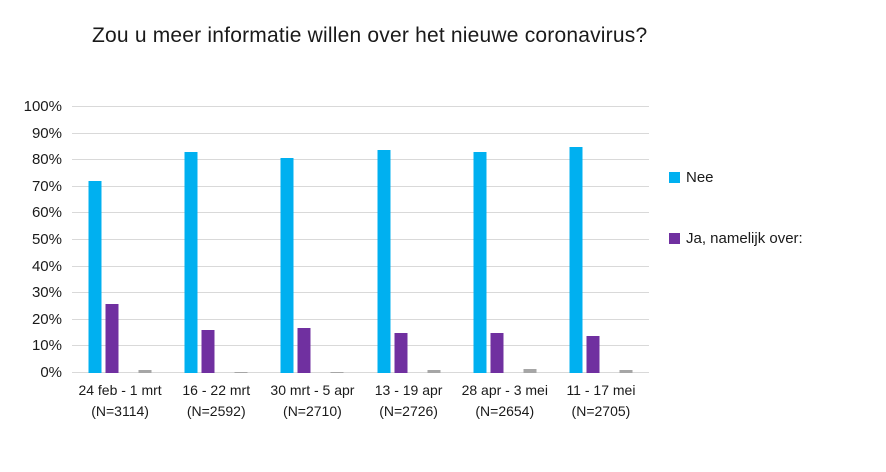 The width and height of the screenshot is (886, 472). I want to click on x-category-n: (N=2726), so click(408, 411).